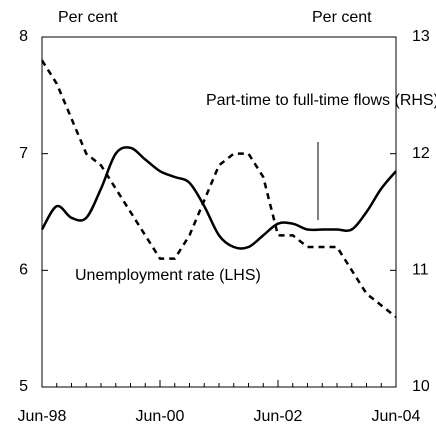 This screenshot has width=436, height=434. I want to click on y-tick-label: 7, so click(23, 153).